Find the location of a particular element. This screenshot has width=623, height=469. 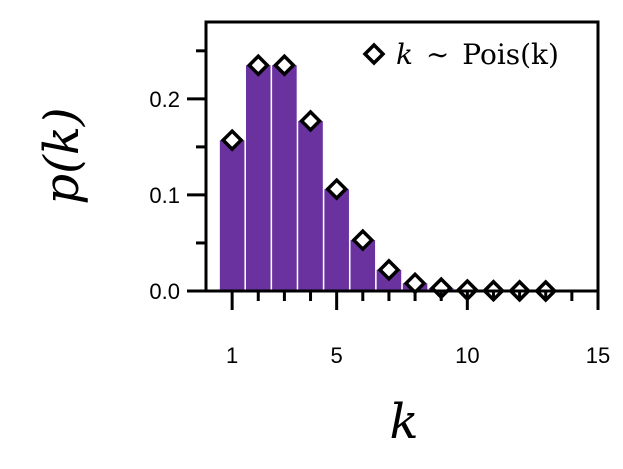

y-tick-label: 0.2 is located at coordinates (164, 99).